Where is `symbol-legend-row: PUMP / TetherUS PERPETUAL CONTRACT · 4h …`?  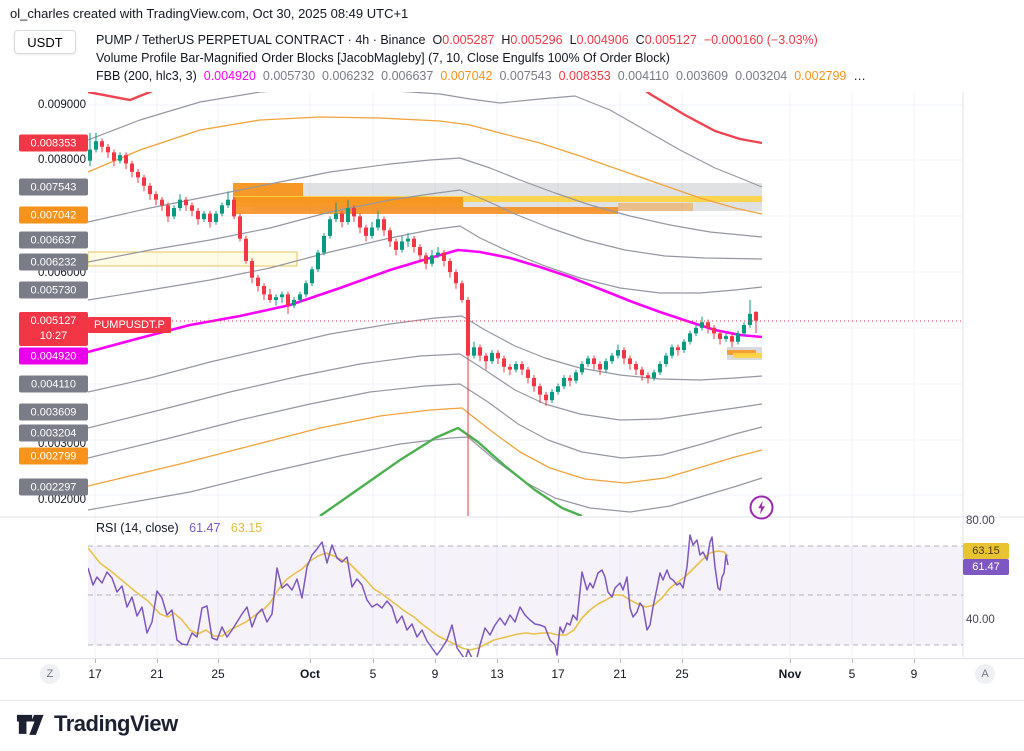 symbol-legend-row: PUMP / TetherUS PERPETUAL CONTRACT · 4h … is located at coordinates (460, 40).